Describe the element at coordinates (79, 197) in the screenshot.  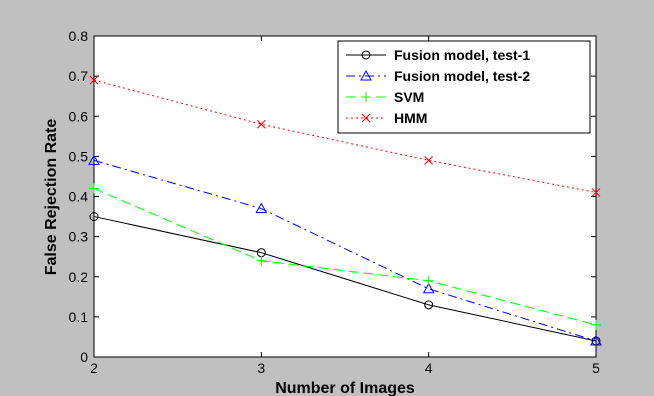
I see `y-tick-label: 0.4` at that location.